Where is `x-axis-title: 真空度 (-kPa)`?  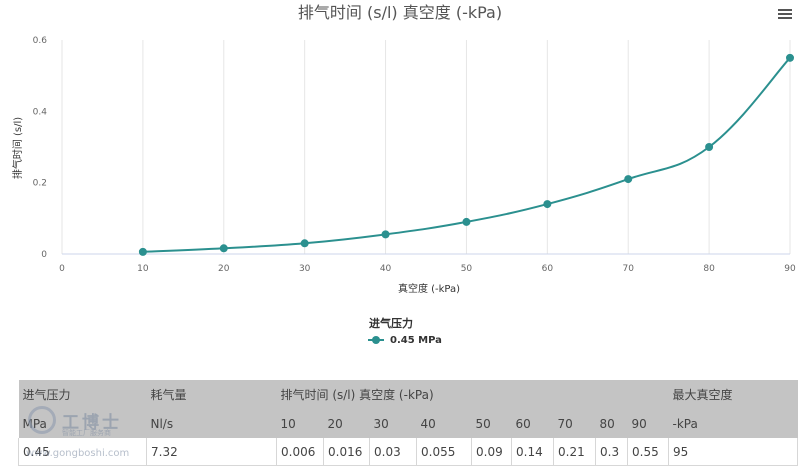 x-axis-title: 真空度 (-kPa) is located at coordinates (429, 288).